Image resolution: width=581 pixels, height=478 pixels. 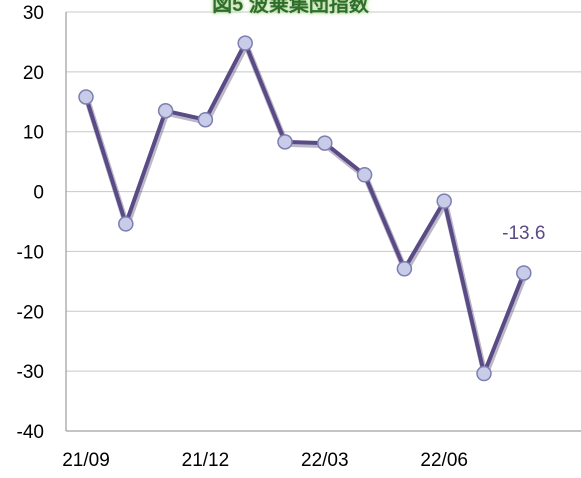 I want to click on y-tick-label: 10, so click(x=33, y=133).